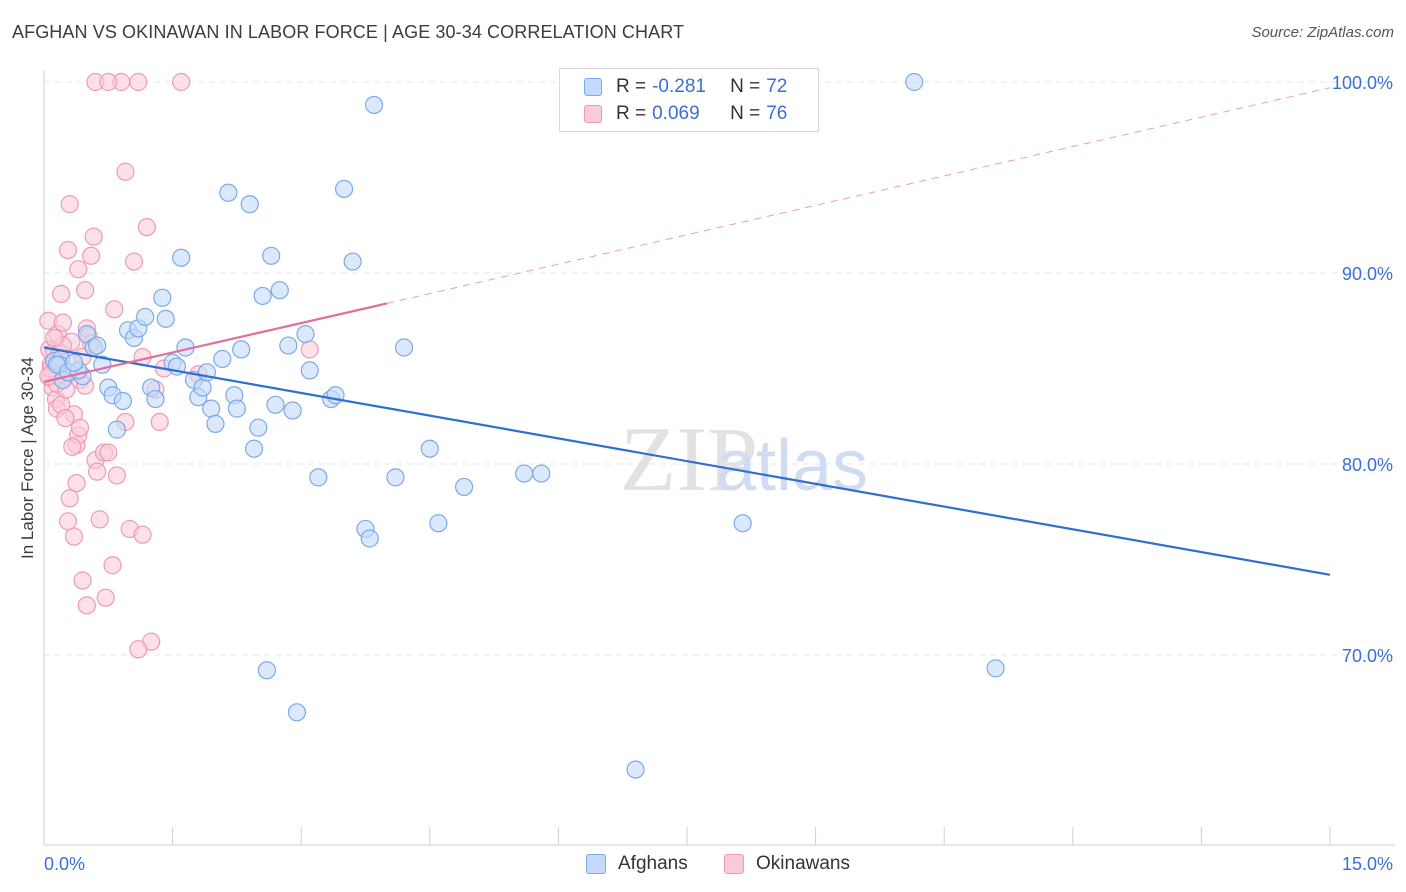  I want to click on legend-n-value: 72, so click(777, 86).